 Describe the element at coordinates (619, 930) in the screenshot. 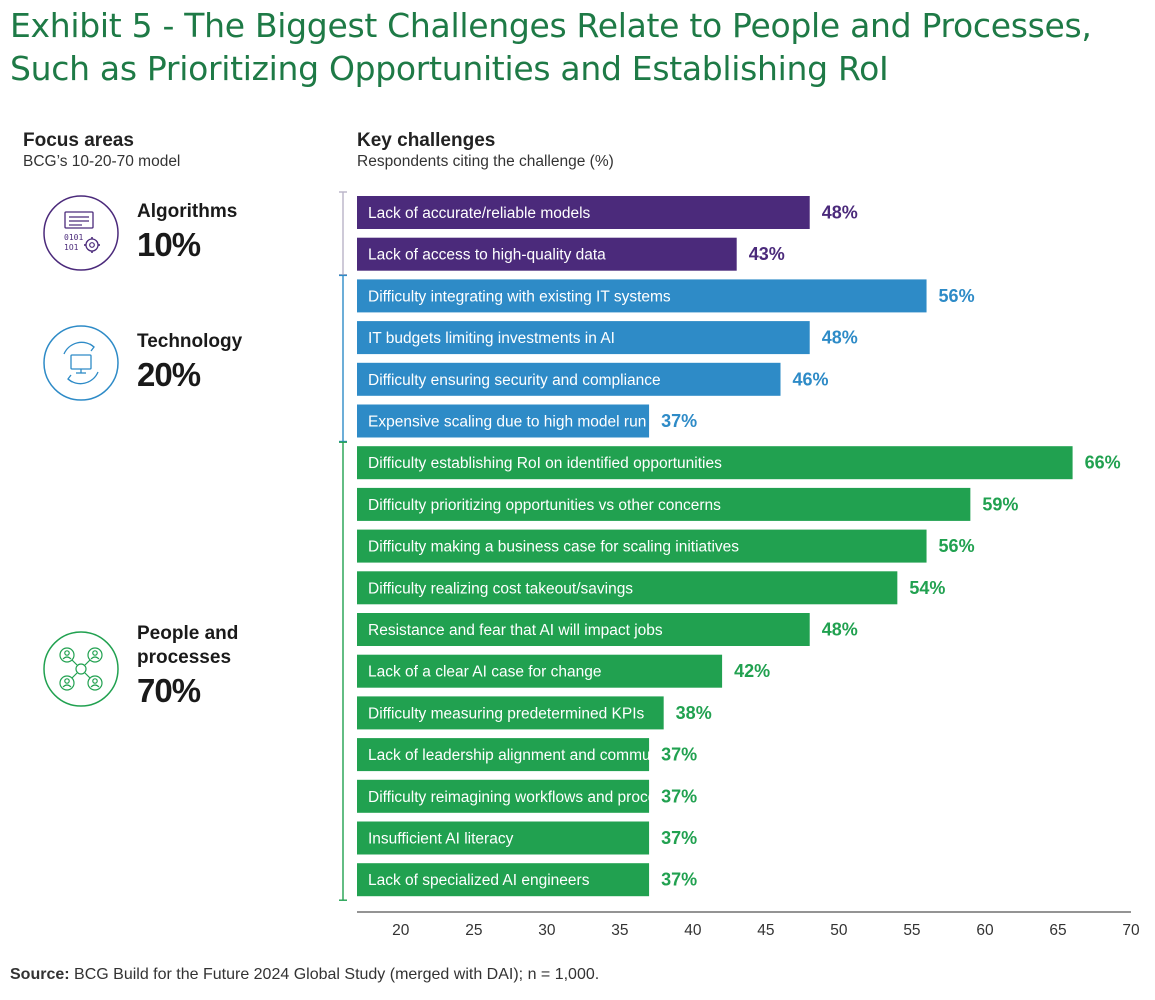

I see `x-tick-label: 35` at that location.